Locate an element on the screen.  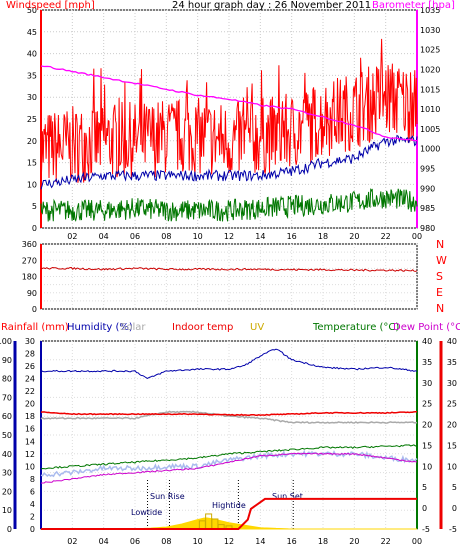
top-x-tick-label: 22 is located at coordinates (386, 236).